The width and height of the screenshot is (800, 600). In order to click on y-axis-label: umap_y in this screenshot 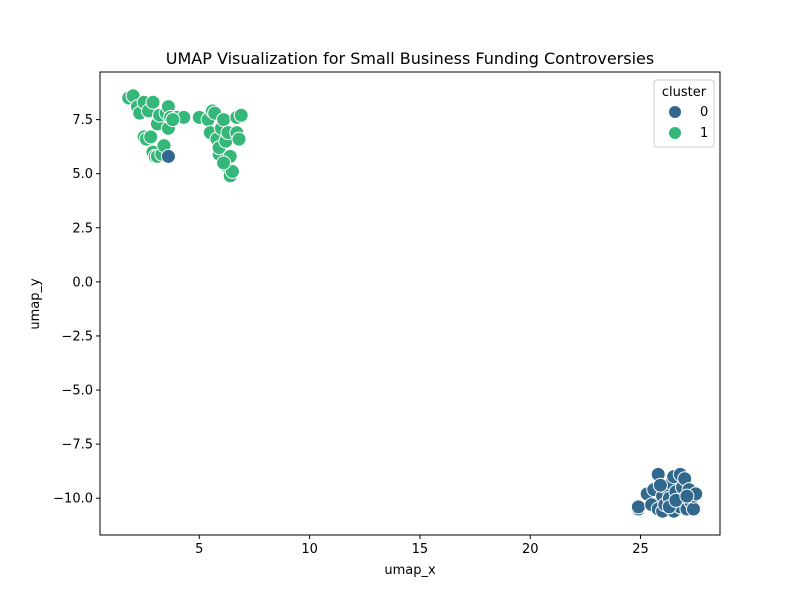, I will do `click(35, 304)`.